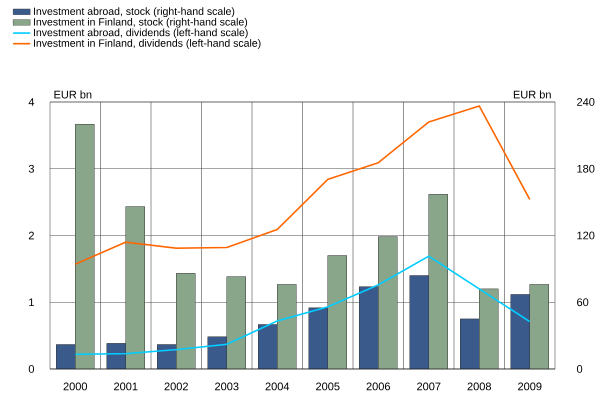  What do you see at coordinates (31, 168) in the screenshot?
I see `y-tick-label: 3` at bounding box center [31, 168].